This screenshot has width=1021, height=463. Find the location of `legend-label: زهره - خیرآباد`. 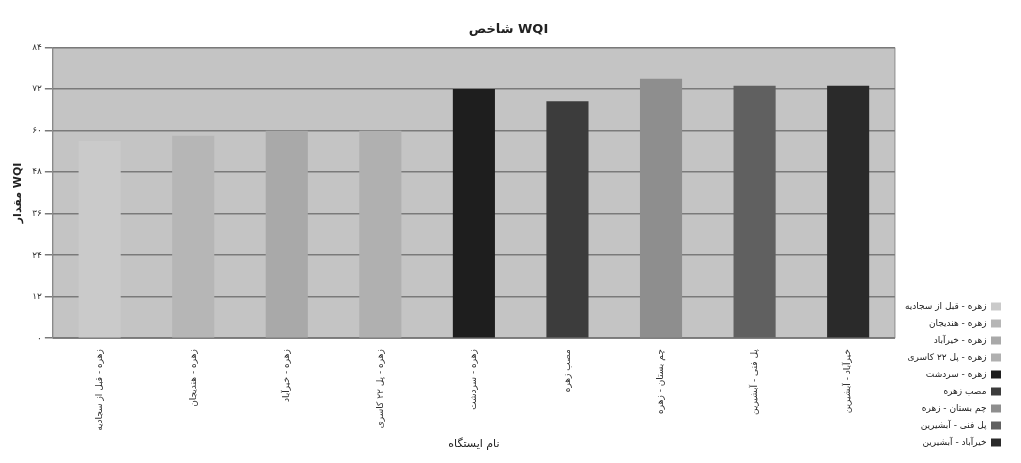

legend-label: زهره - خیرآباد is located at coordinates (960, 339).